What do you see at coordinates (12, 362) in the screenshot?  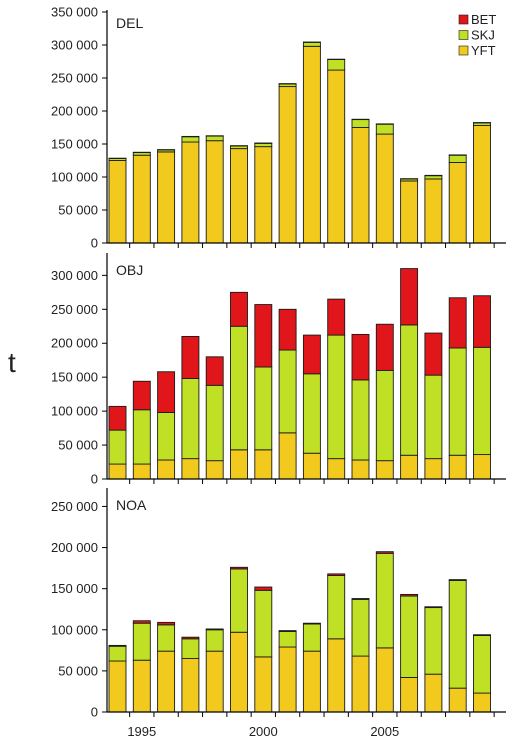 I see `y-axis-label: t` at bounding box center [12, 362].